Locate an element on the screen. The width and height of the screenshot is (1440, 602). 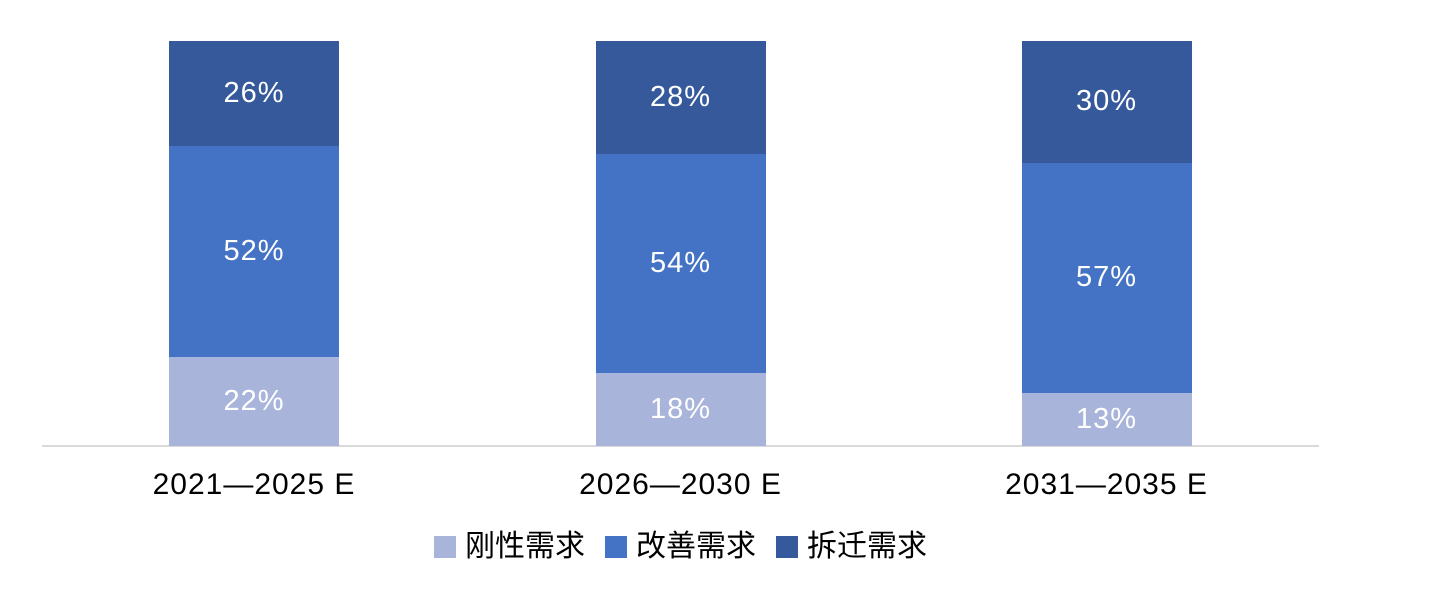
x-axis-line is located at coordinates (680, 446).